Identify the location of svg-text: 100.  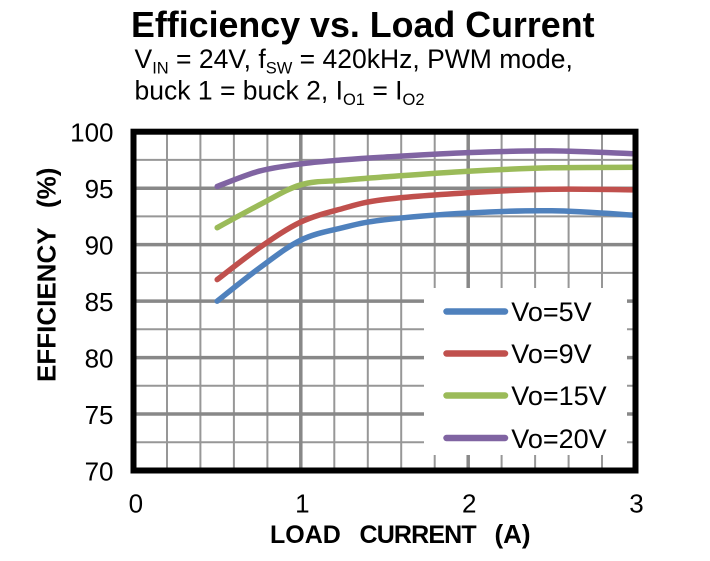
(91, 133).